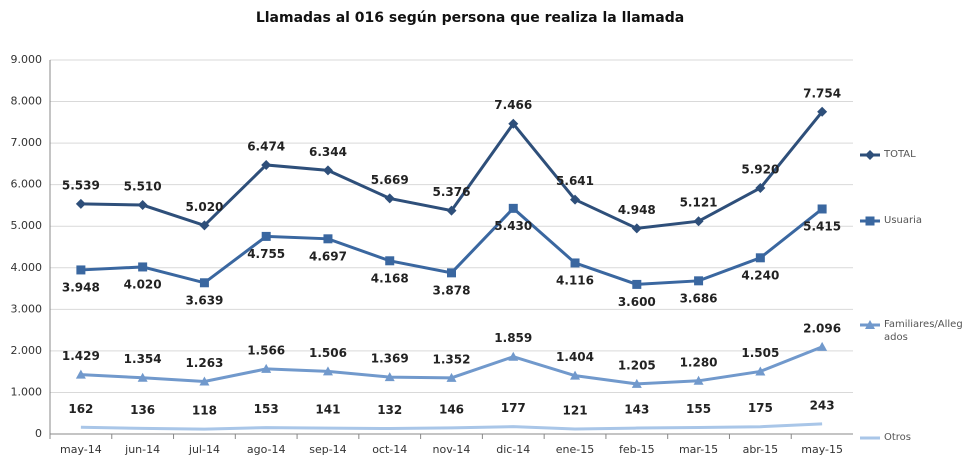 This screenshot has height=463, width=967. I want to click on data-label: 1.859, so click(513, 338).